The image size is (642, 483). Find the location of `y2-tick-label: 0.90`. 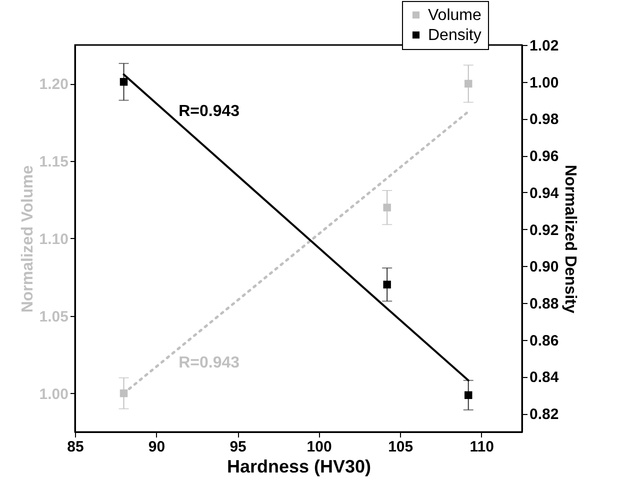

y2-tick-label: 0.90 is located at coordinates (544, 267).